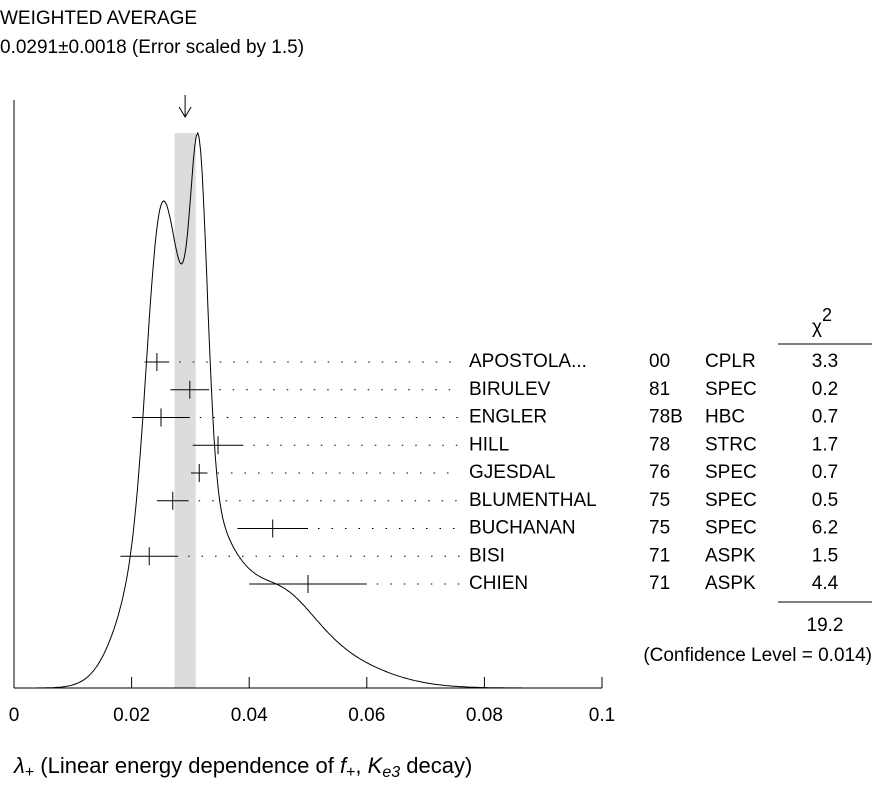 This screenshot has height=789, width=873. I want to click on measurement-year: 81, so click(659, 389).